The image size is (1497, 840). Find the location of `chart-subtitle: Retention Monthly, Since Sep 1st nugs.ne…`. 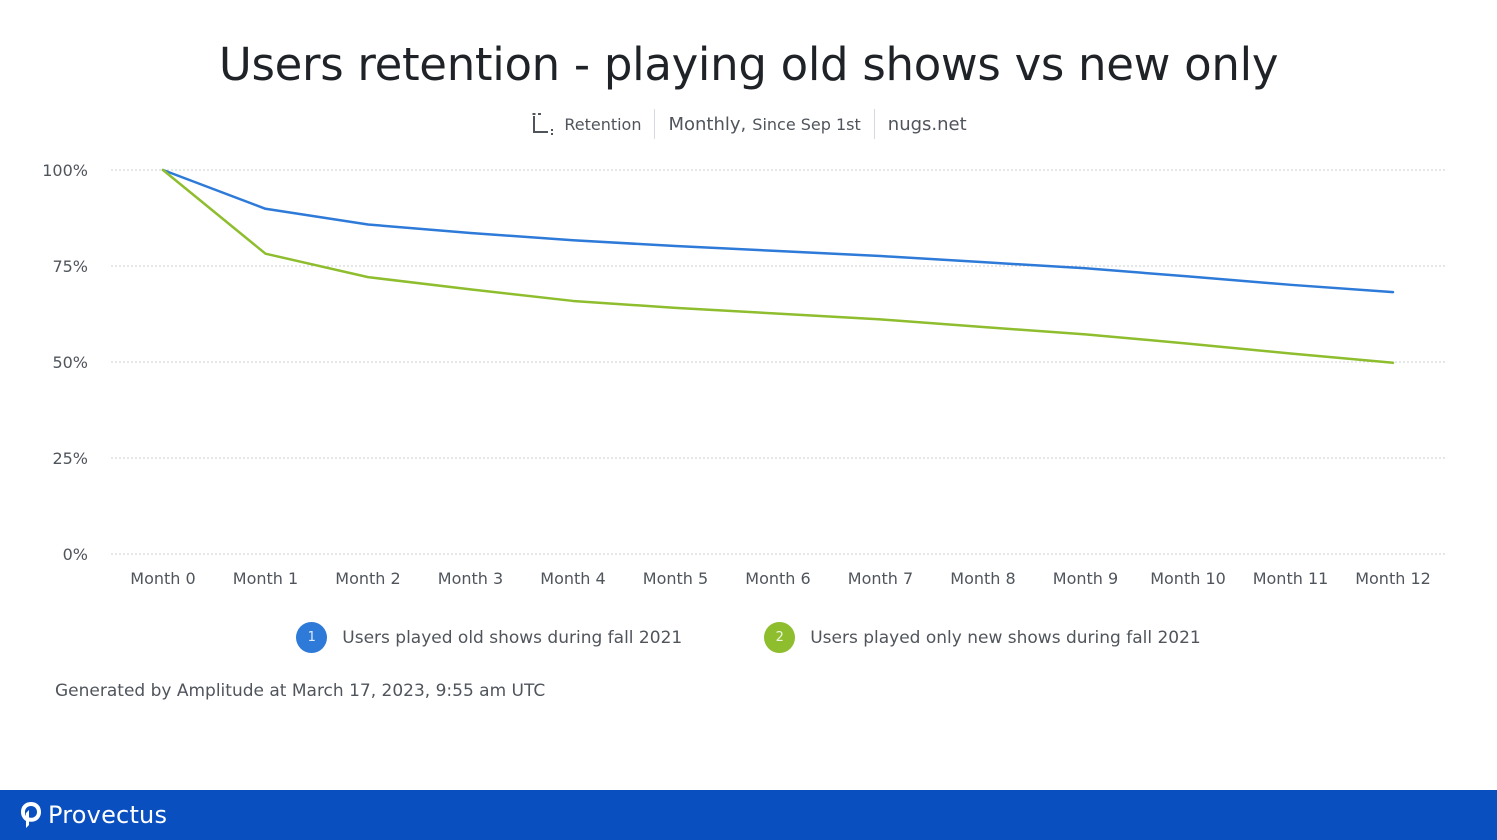

chart-subtitle: Retention Monthly, Since Sep 1st nugs.ne… is located at coordinates (748, 124).